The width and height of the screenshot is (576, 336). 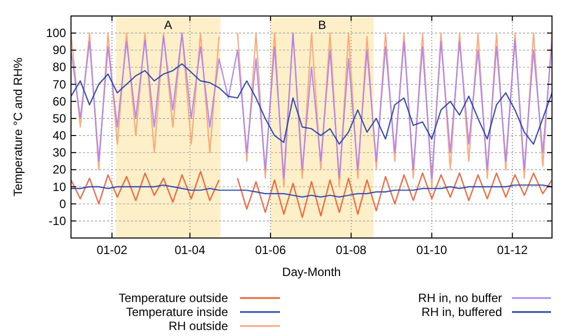 I want to click on x-tick-label: 01-08, so click(x=351, y=250).